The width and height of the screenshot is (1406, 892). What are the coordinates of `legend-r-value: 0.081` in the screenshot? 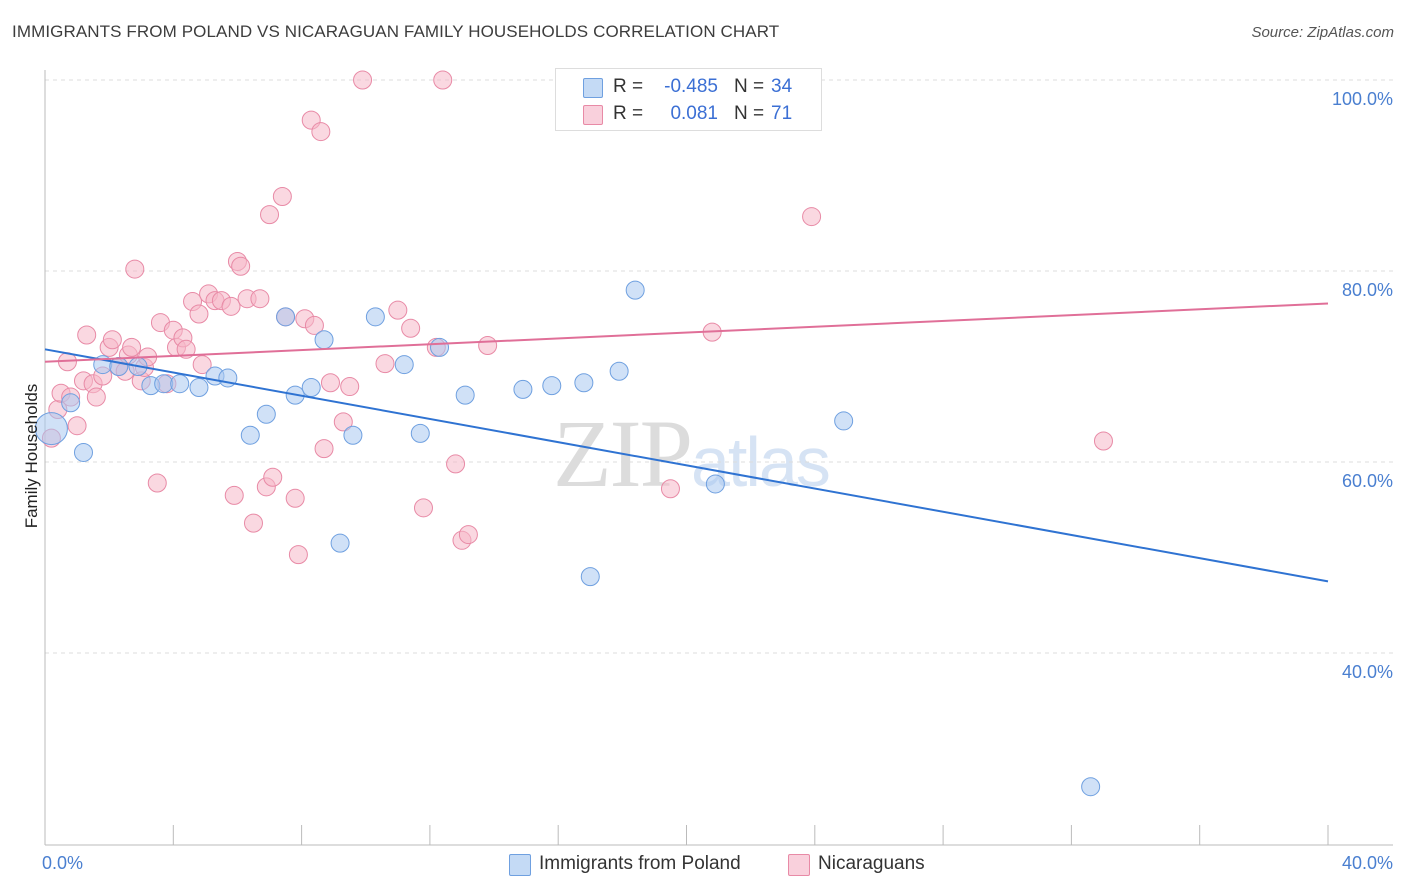 It's located at (694, 113).